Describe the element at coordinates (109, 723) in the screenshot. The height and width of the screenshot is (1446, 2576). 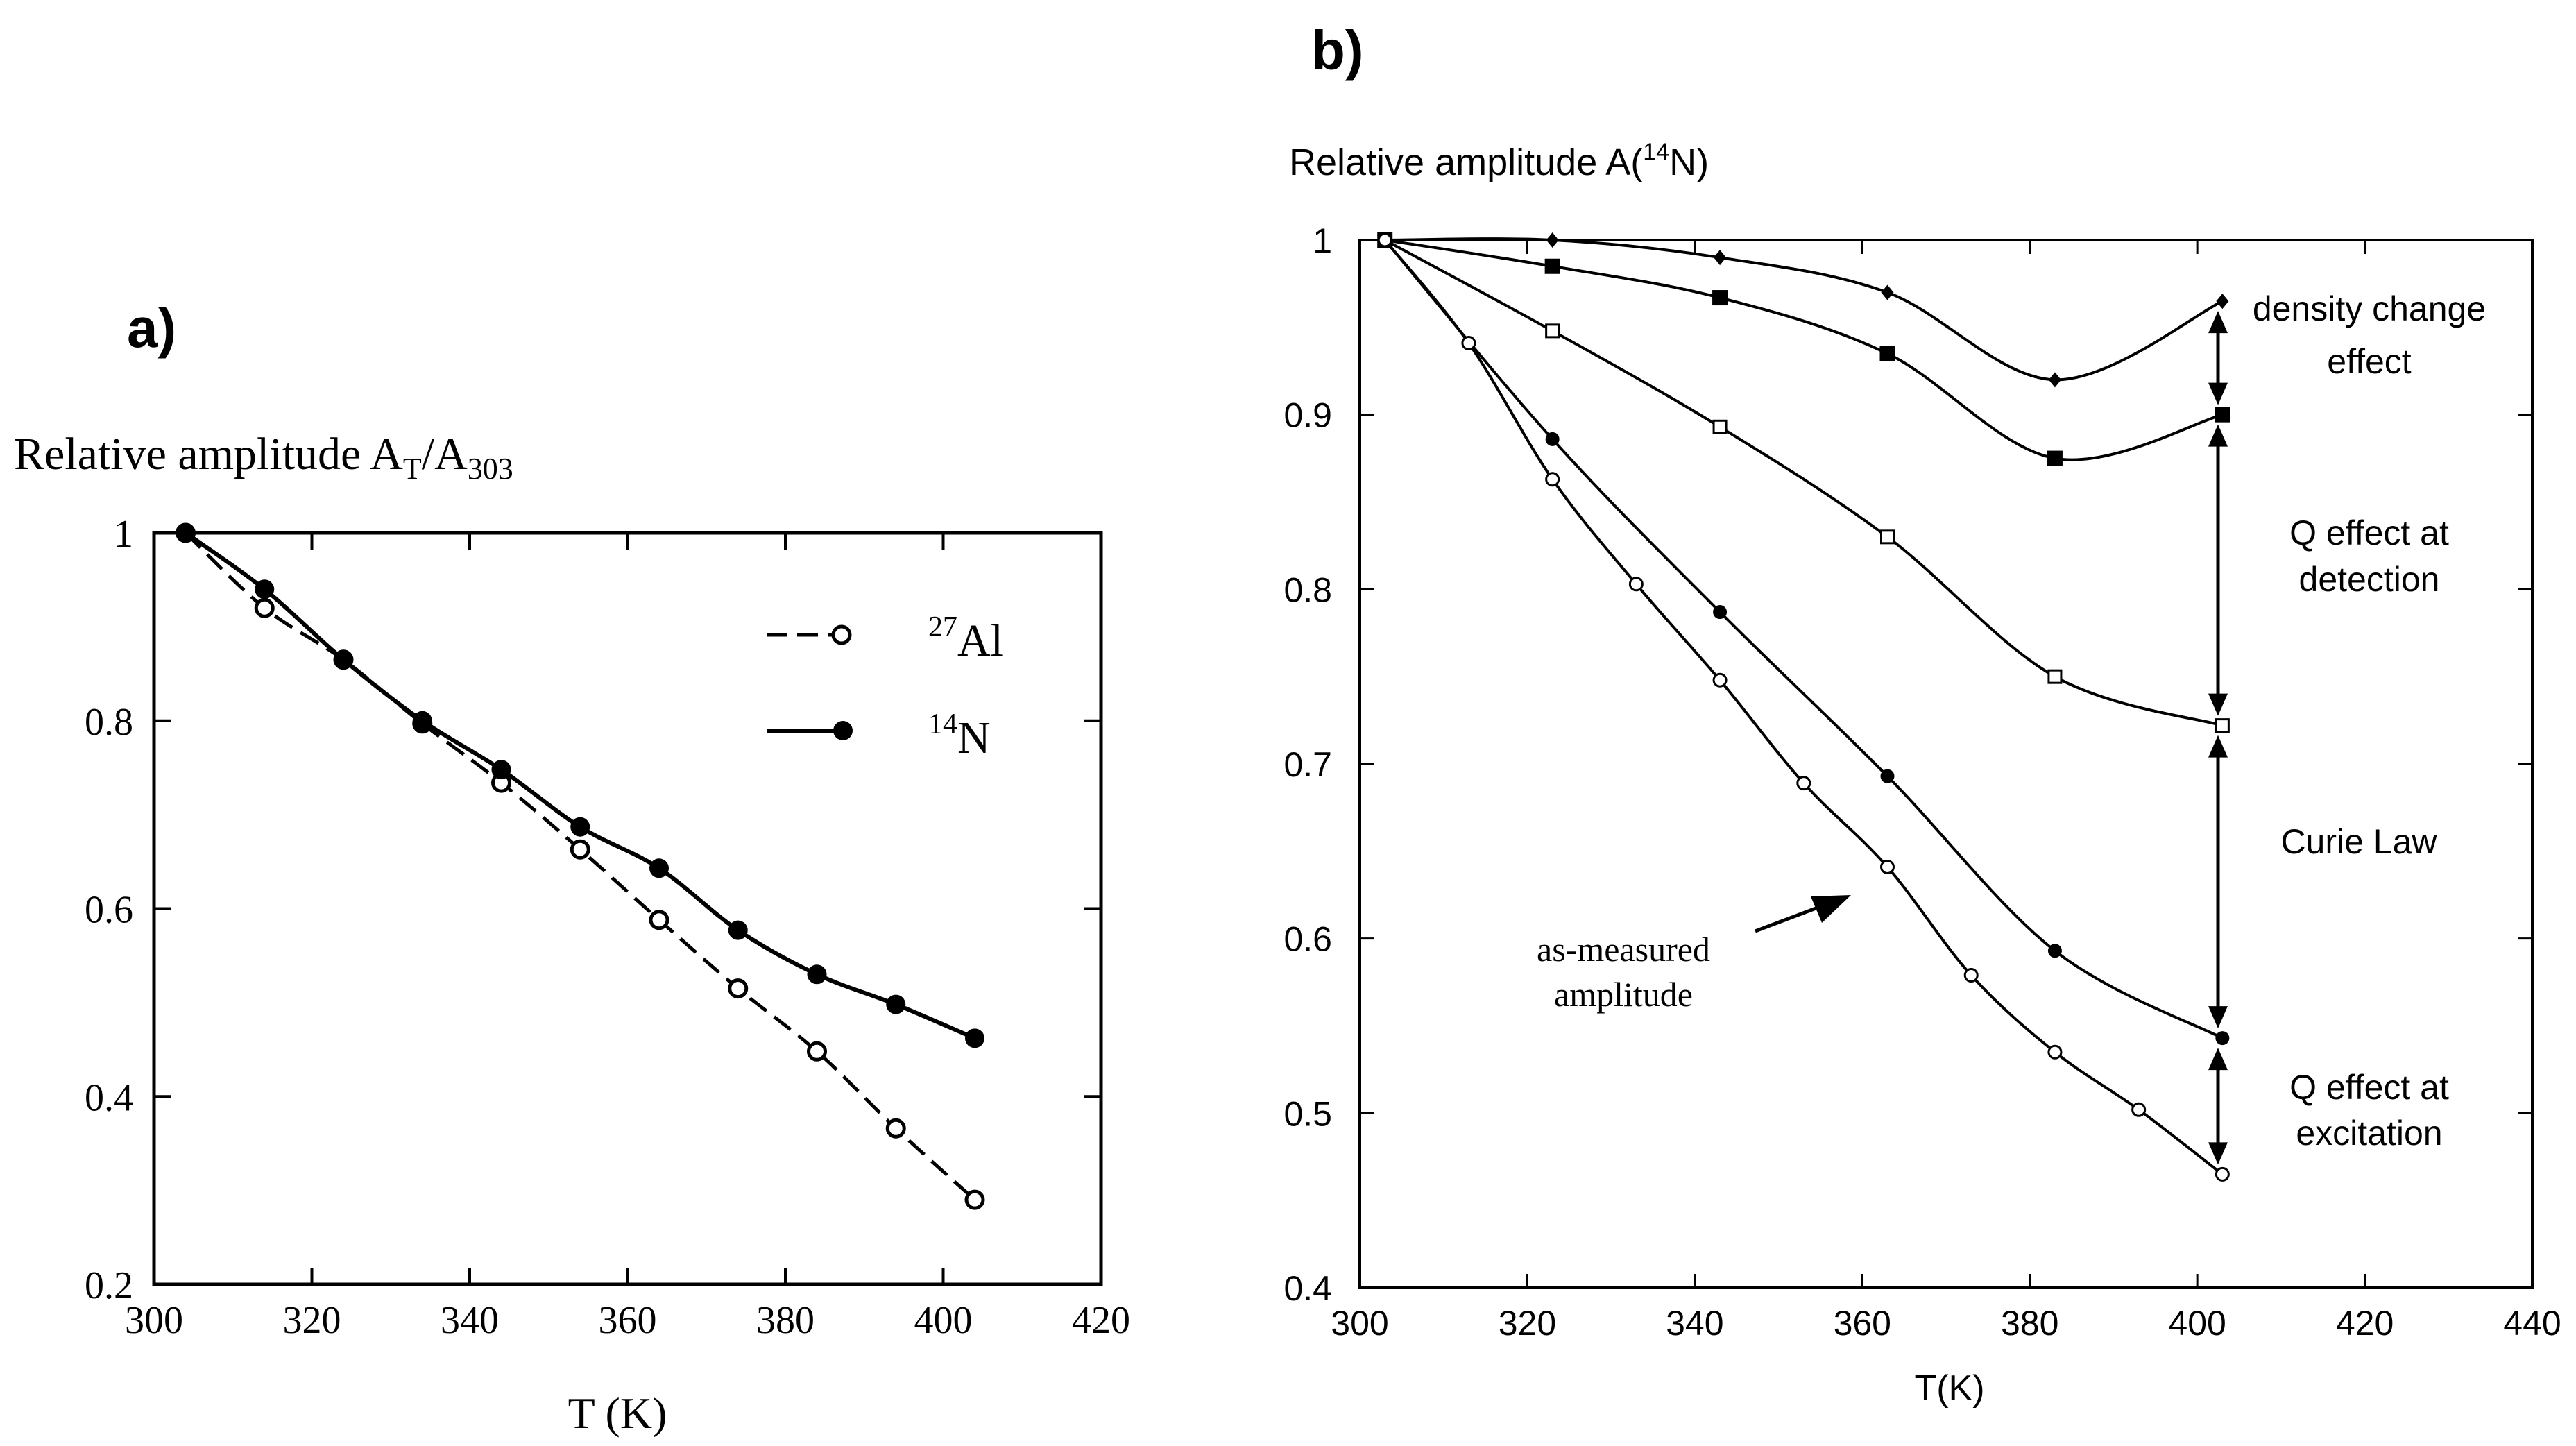
I see `panel-a-ytick-label: 0.8` at that location.